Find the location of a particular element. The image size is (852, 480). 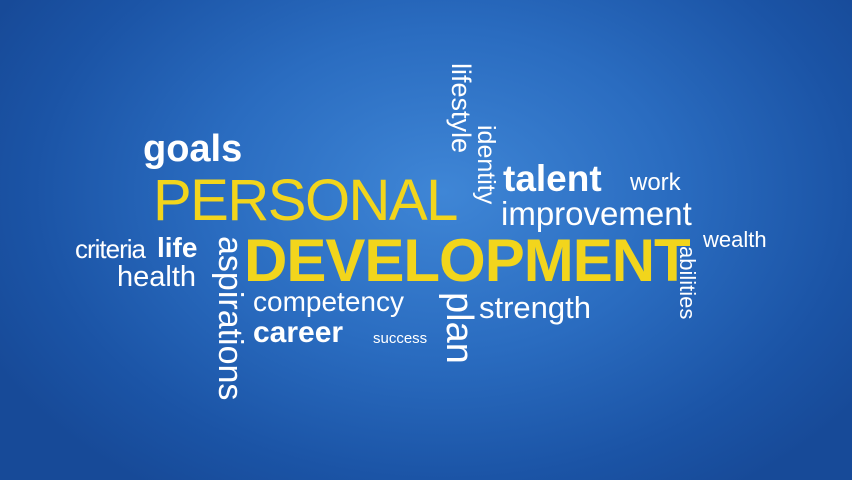

word-plan: plan is located at coordinates (459, 328).